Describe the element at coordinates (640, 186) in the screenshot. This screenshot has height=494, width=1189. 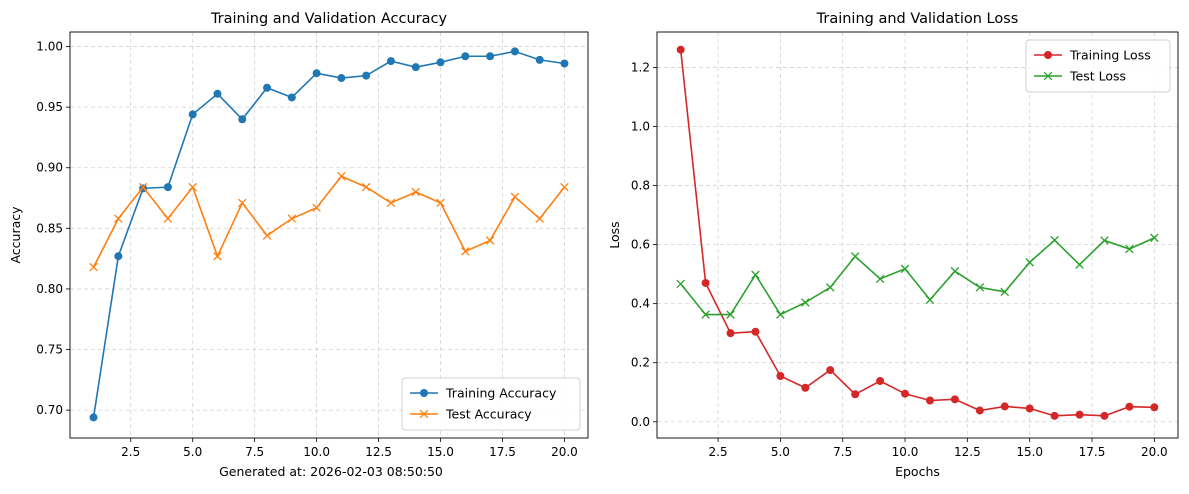
I see `y-tick-label: 0.8` at that location.